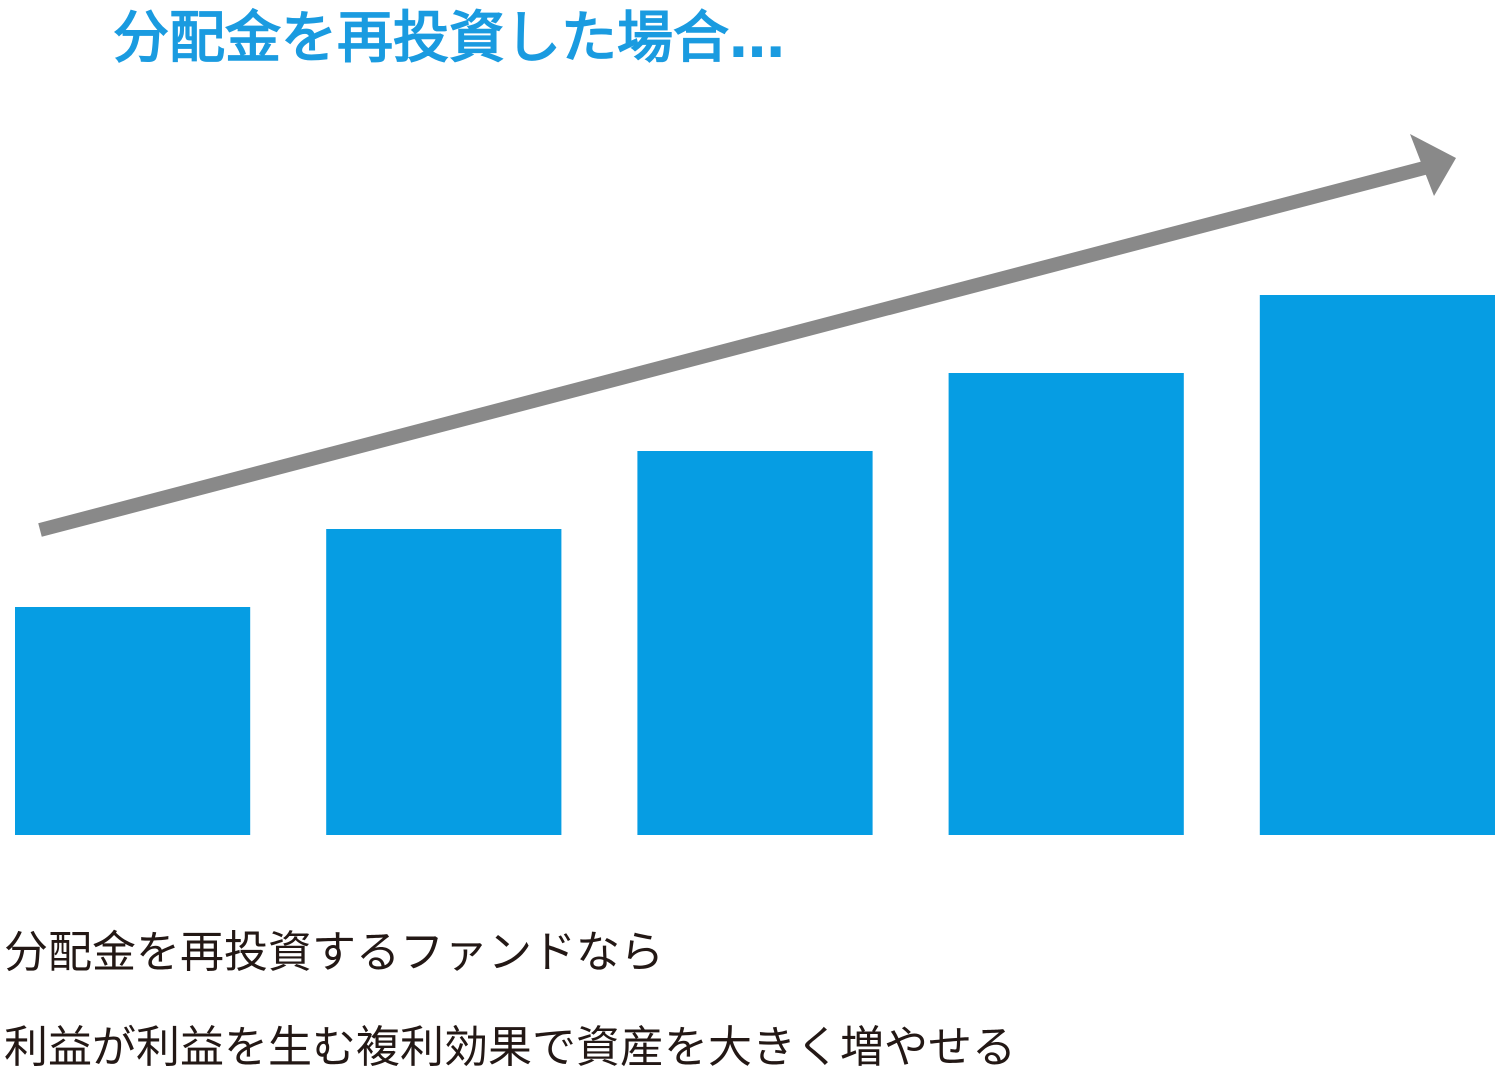 The image size is (1500, 1083). Describe the element at coordinates (1433, 165) in the screenshot. I see `arrow-head` at that location.